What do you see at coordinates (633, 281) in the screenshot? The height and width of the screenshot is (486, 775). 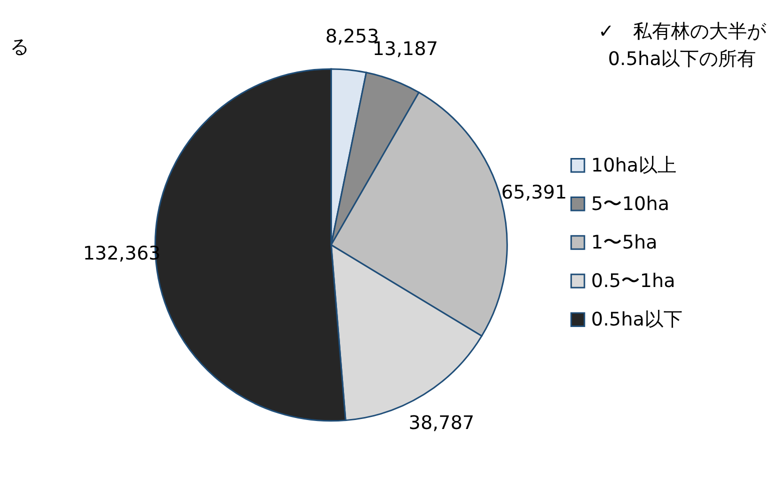 I see `legend-label: 0.5〜1ha` at bounding box center [633, 281].